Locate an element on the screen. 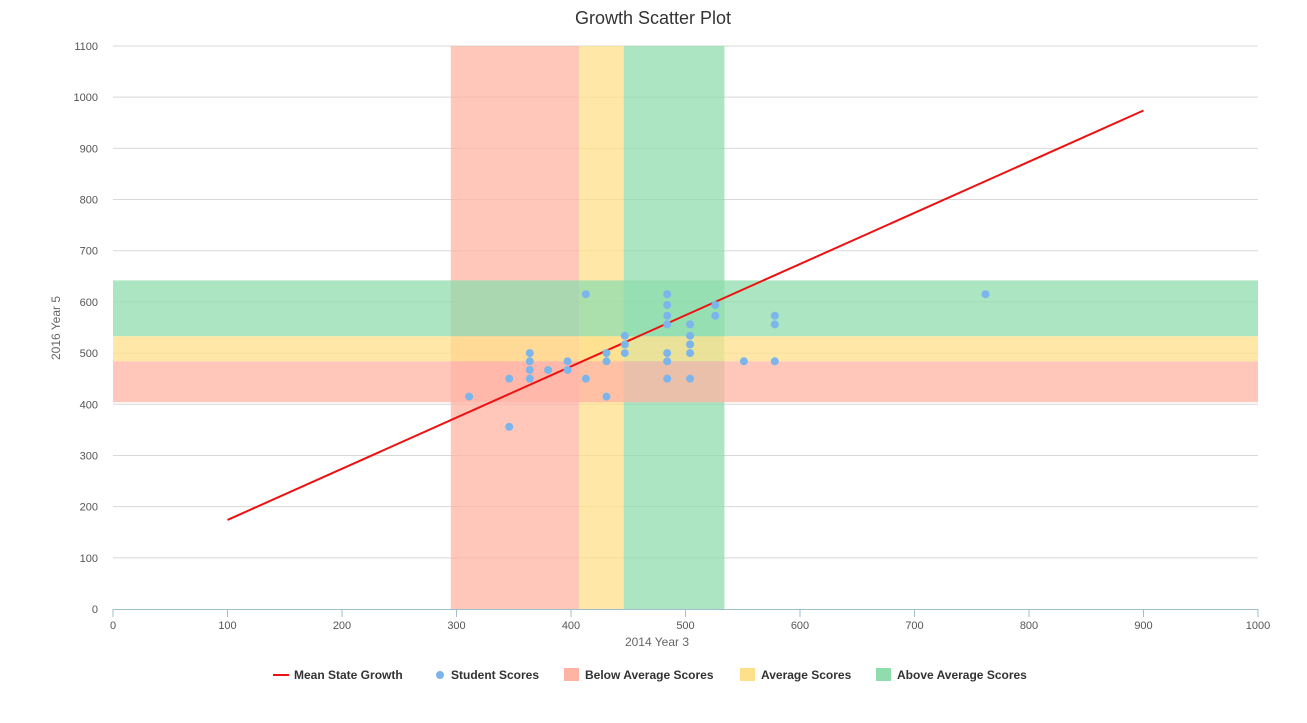 The height and width of the screenshot is (723, 1307). x-tick-label: 200 is located at coordinates (342, 626).